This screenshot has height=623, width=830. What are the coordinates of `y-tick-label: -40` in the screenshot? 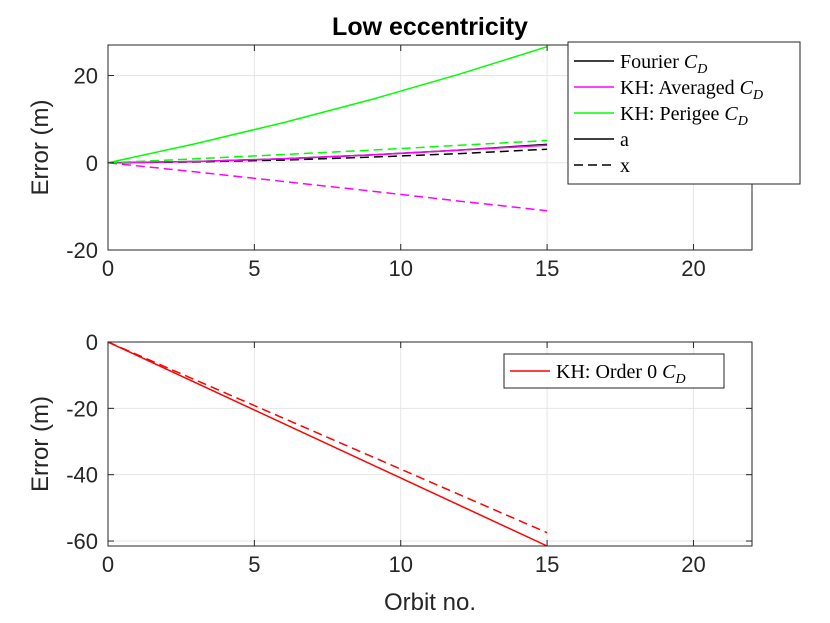 It's located at (82, 475).